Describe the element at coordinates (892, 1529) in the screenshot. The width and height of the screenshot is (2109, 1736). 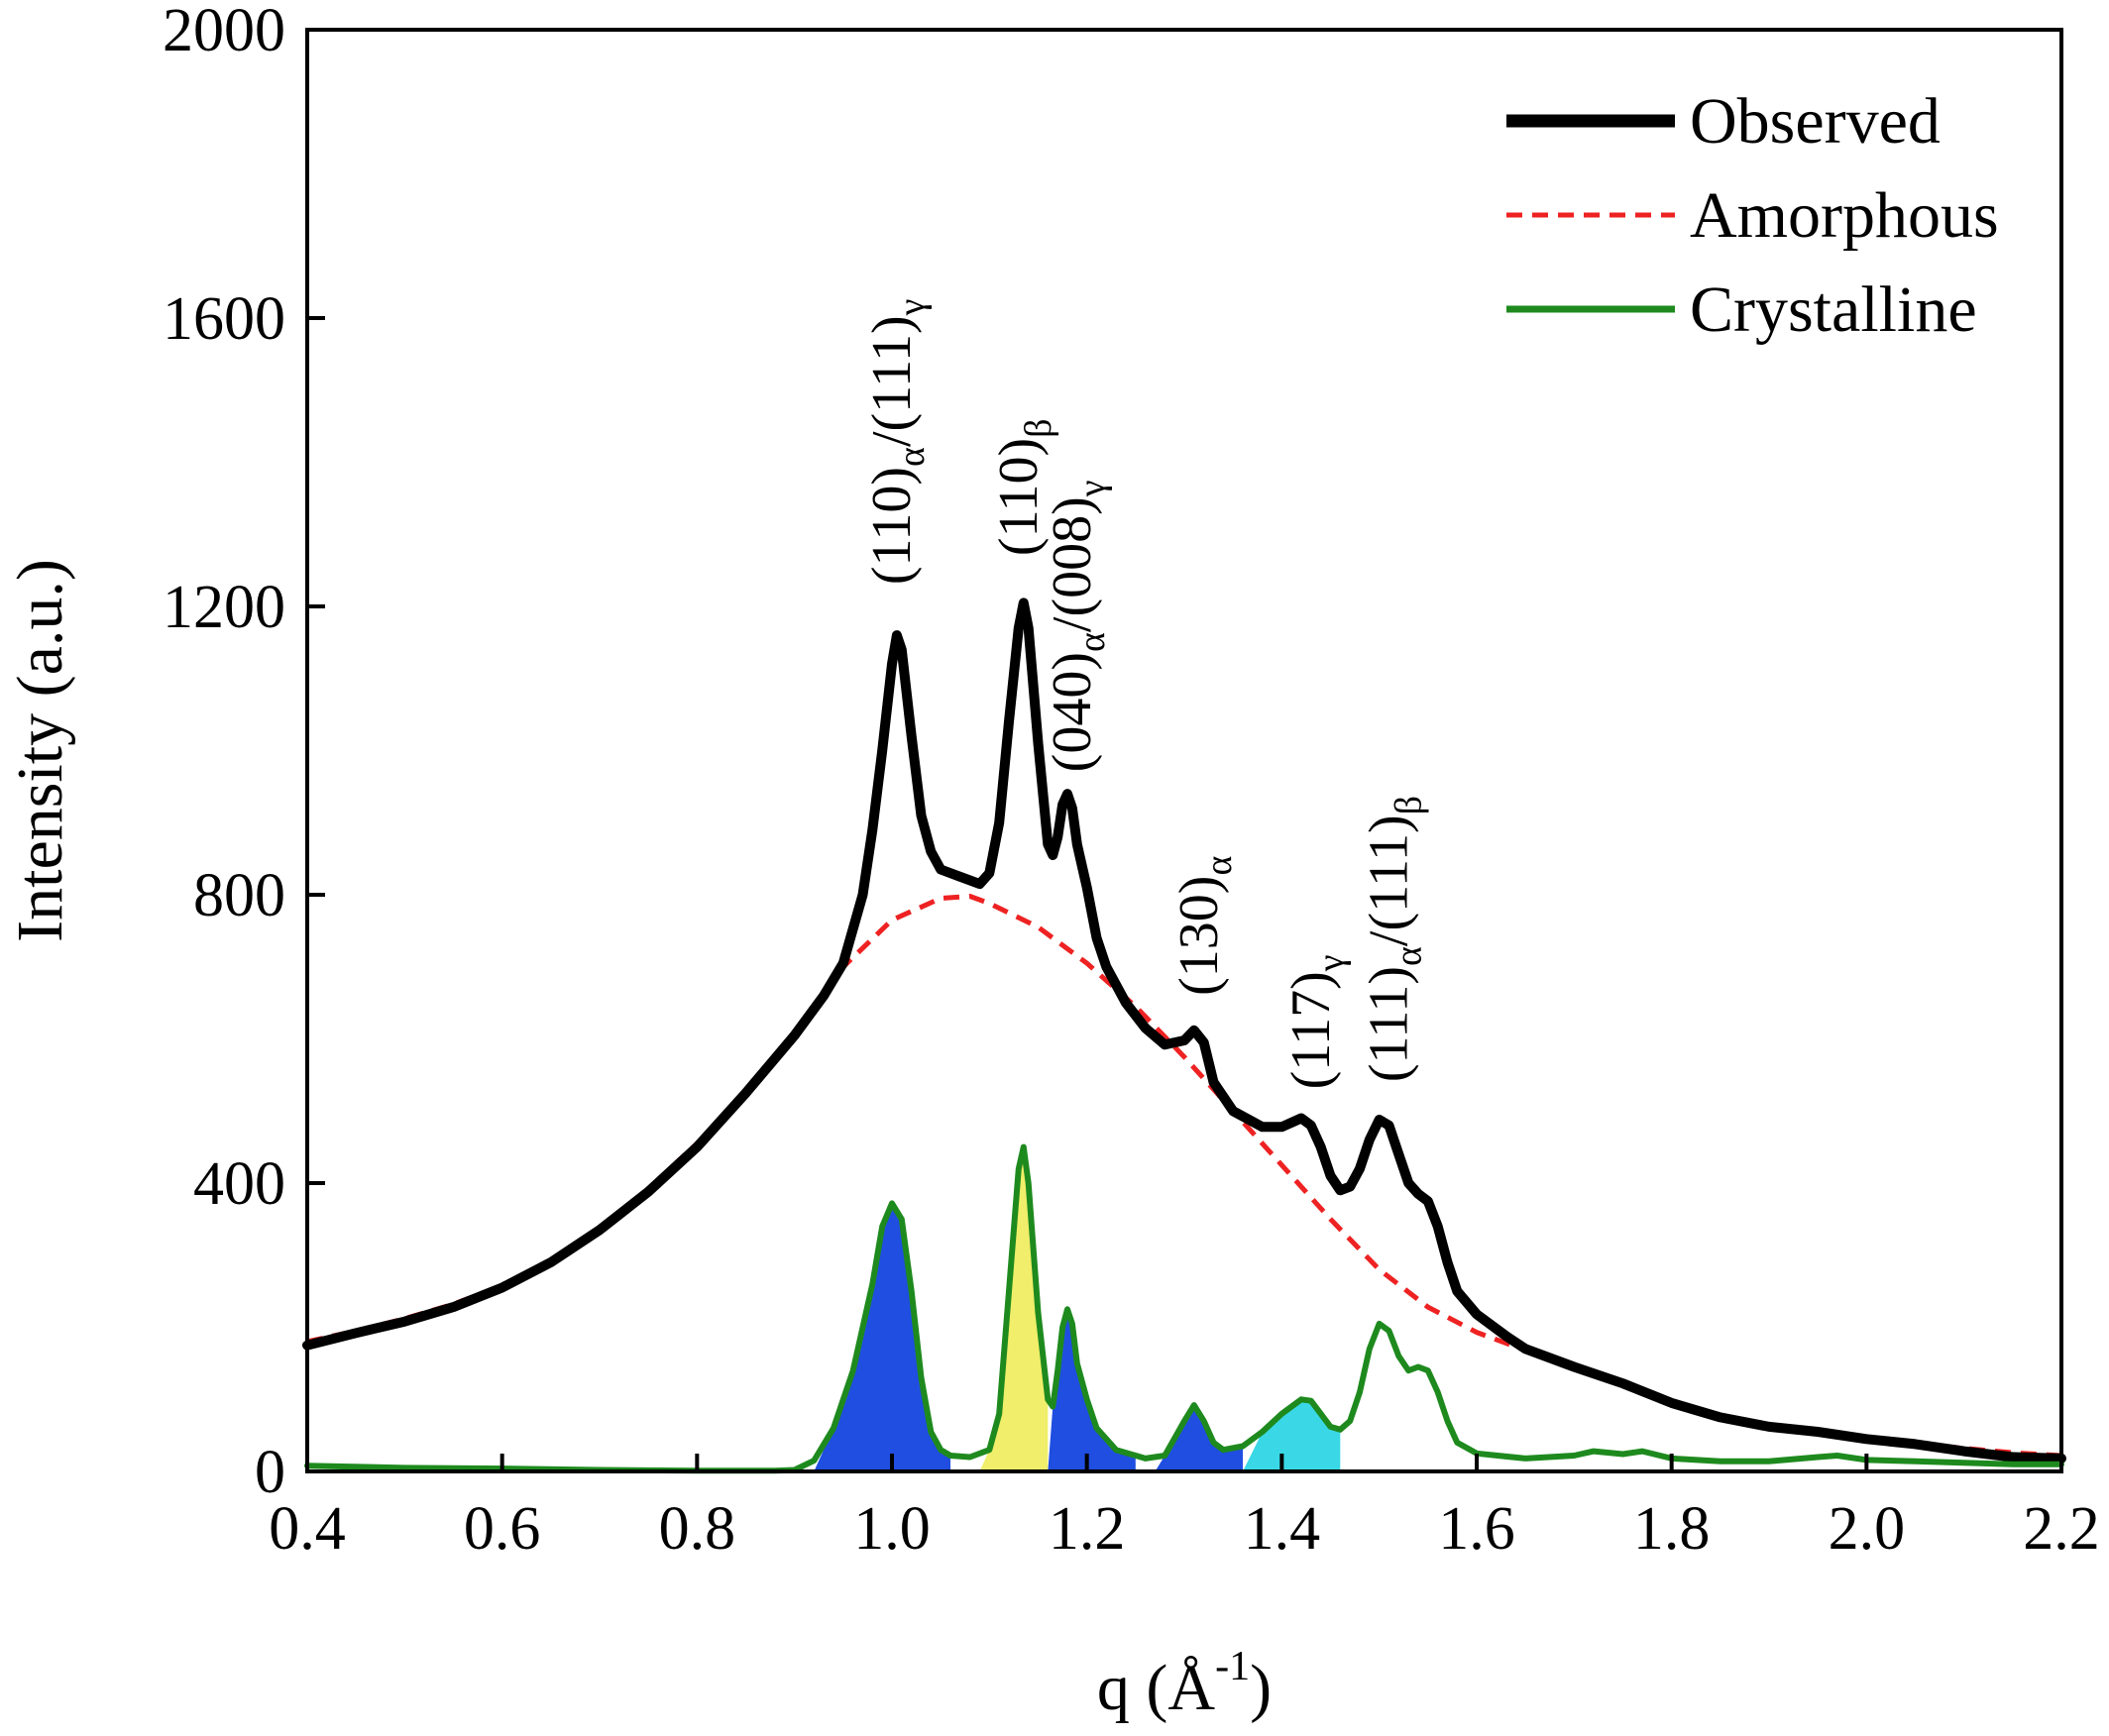
I see `x-tick-label: 1.0` at that location.